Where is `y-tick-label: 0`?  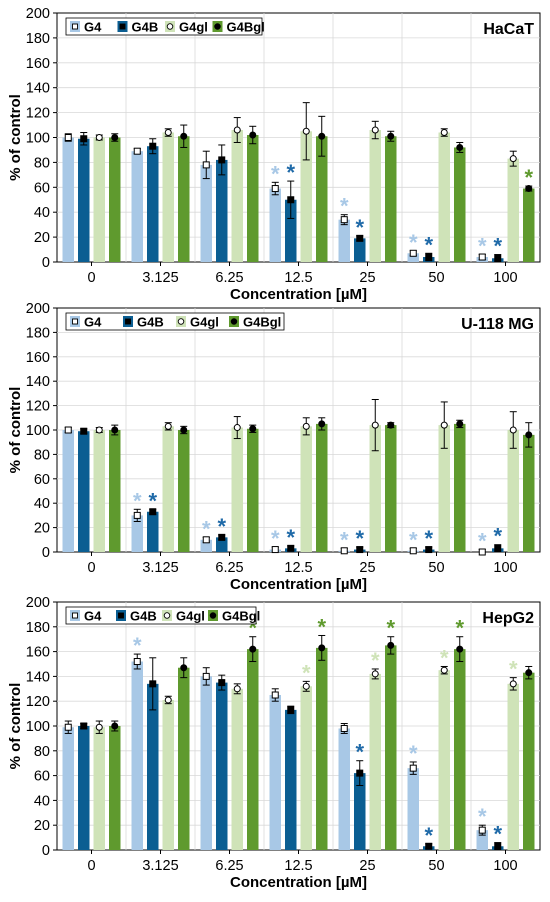 y-tick-label: 0 is located at coordinates (46, 851).